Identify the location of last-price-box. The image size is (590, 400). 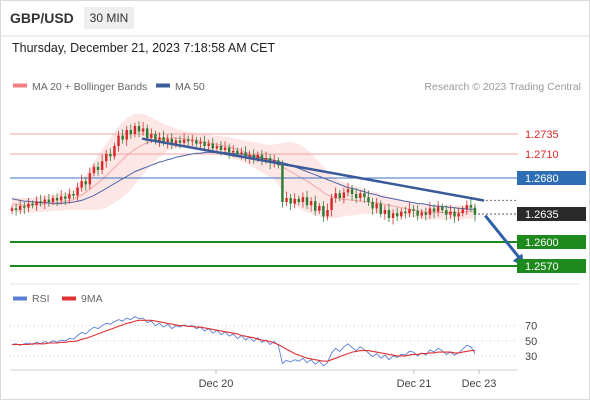
(551, 214).